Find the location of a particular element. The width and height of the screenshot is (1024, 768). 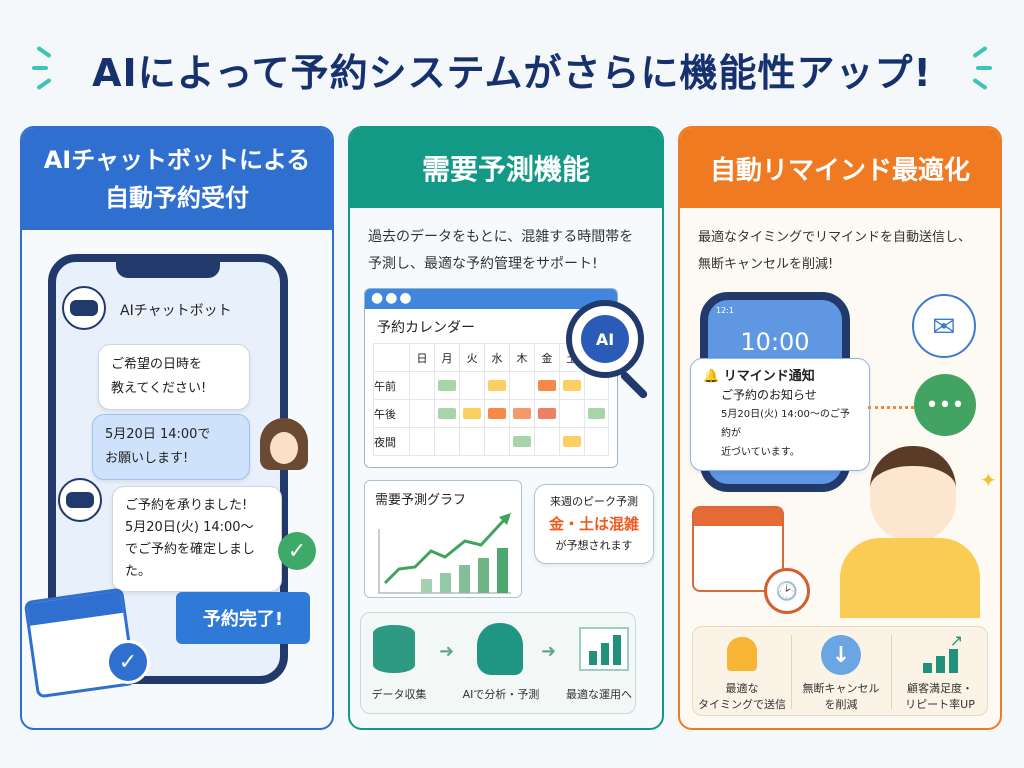

flow-step-label: データ収集 is located at coordinates (399, 694).